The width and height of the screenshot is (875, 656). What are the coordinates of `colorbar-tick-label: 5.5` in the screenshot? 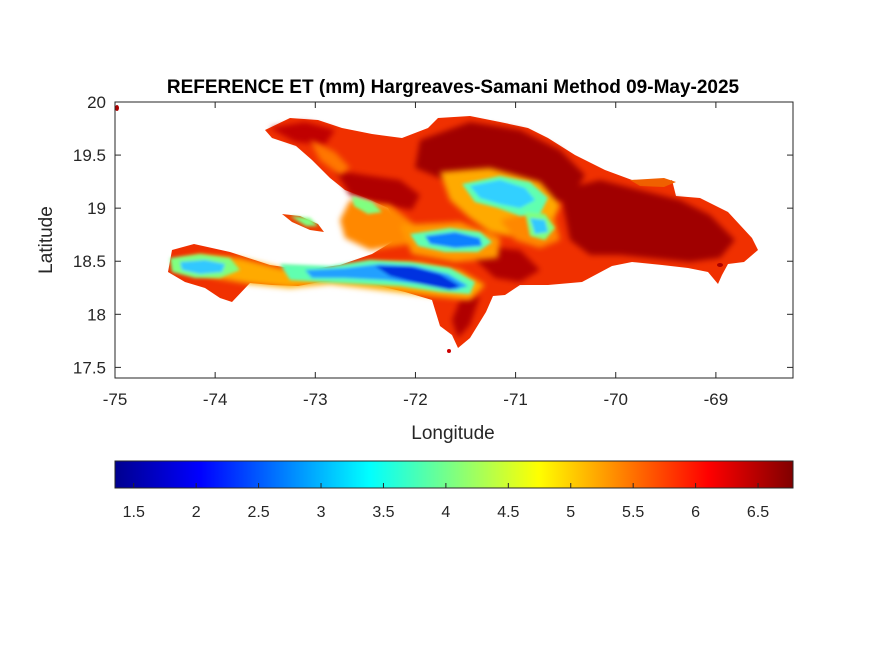 It's located at (633, 512).